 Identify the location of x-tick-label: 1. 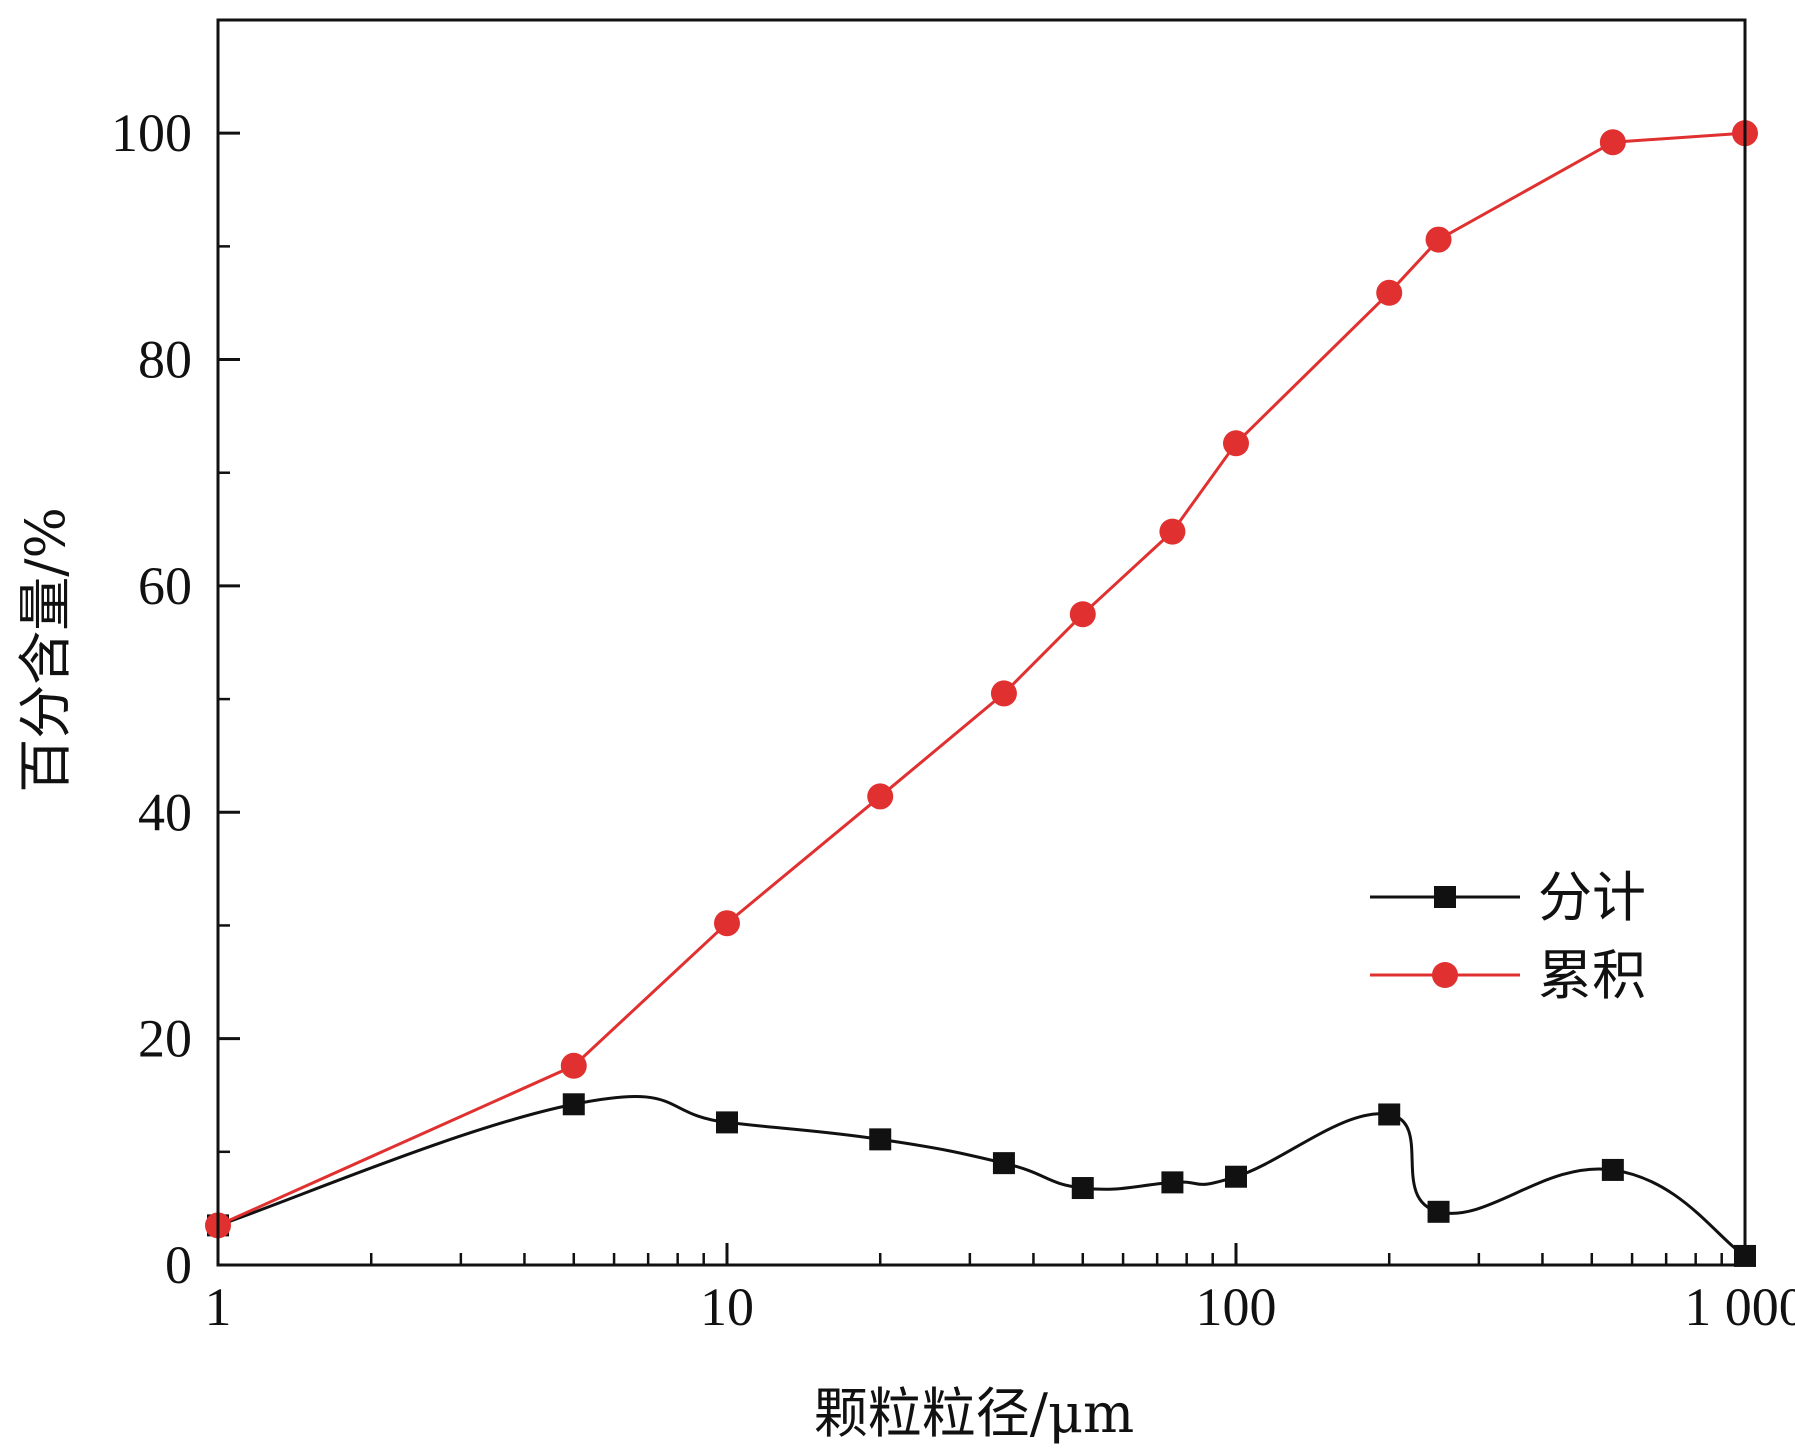
(218, 1307).